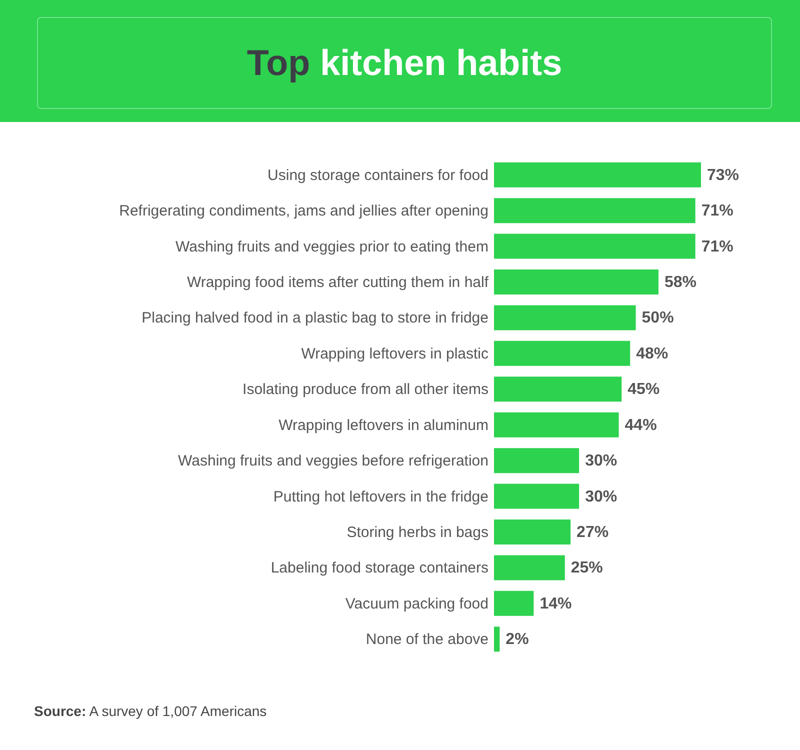  Describe the element at coordinates (417, 532) in the screenshot. I see `y-tick-label: Storing herbs in bags` at that location.